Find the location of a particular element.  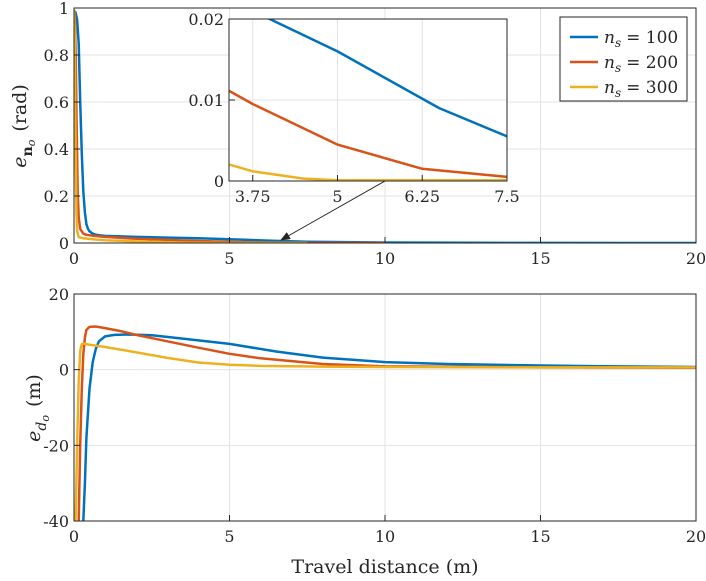

x-axis-label: Travel distance (m) is located at coordinates (384, 567).